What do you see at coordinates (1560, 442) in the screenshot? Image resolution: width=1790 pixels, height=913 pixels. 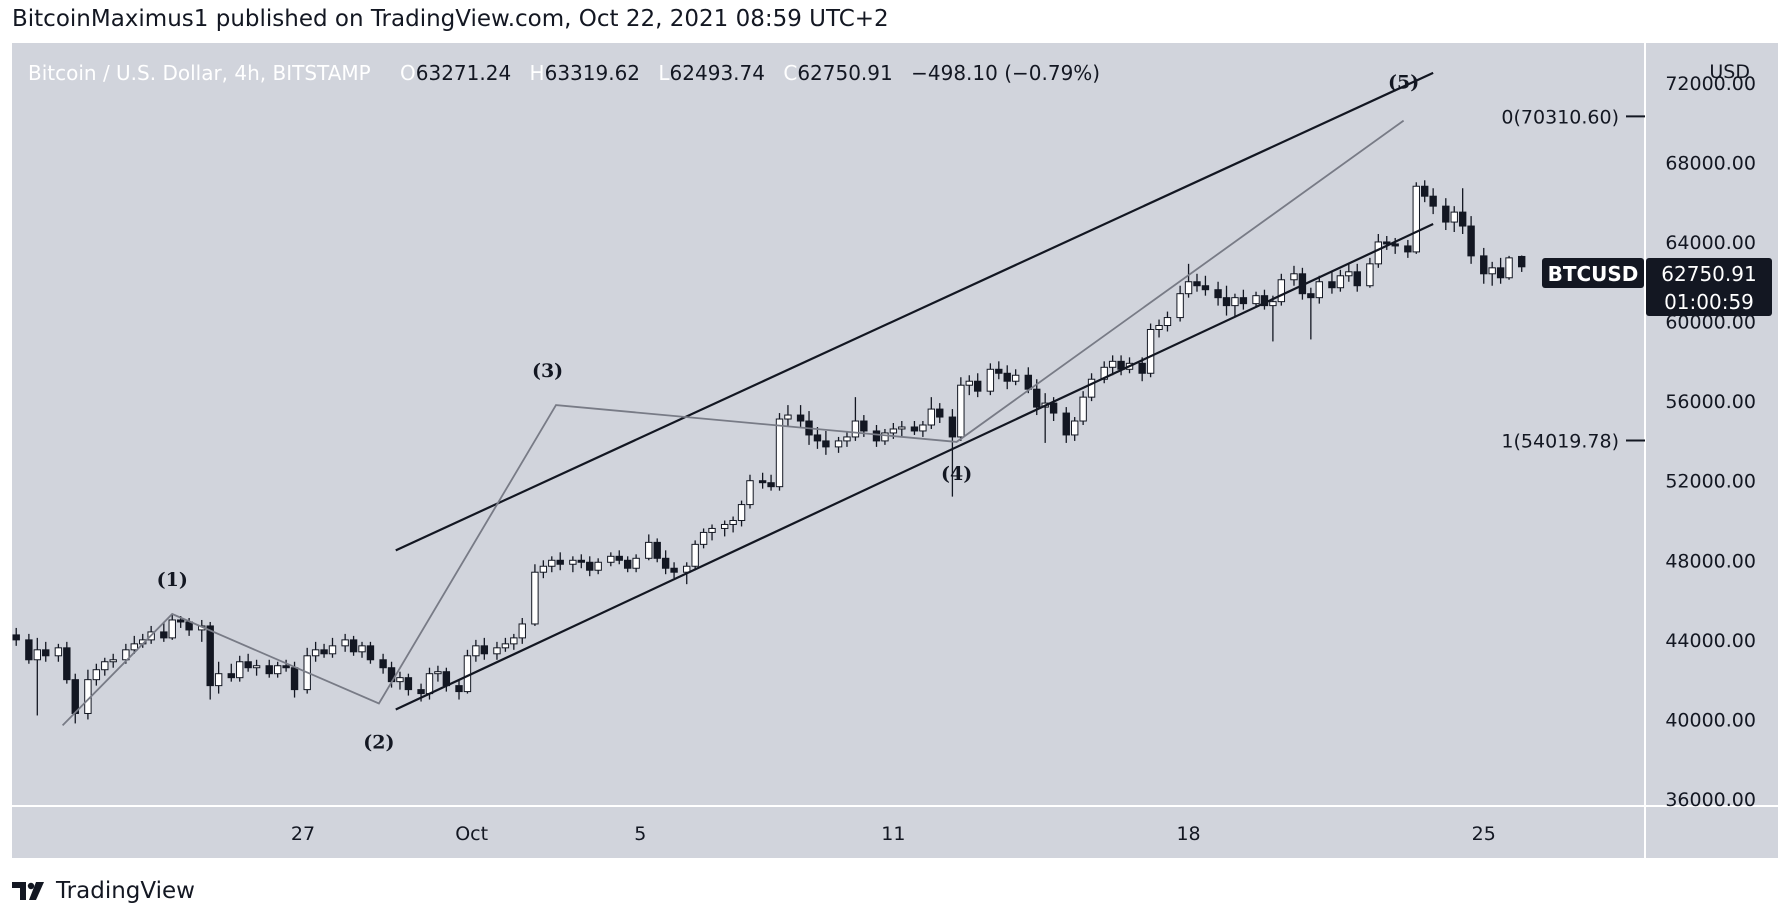 I see `fib-level-label: 1(54019.78)` at bounding box center [1560, 442].